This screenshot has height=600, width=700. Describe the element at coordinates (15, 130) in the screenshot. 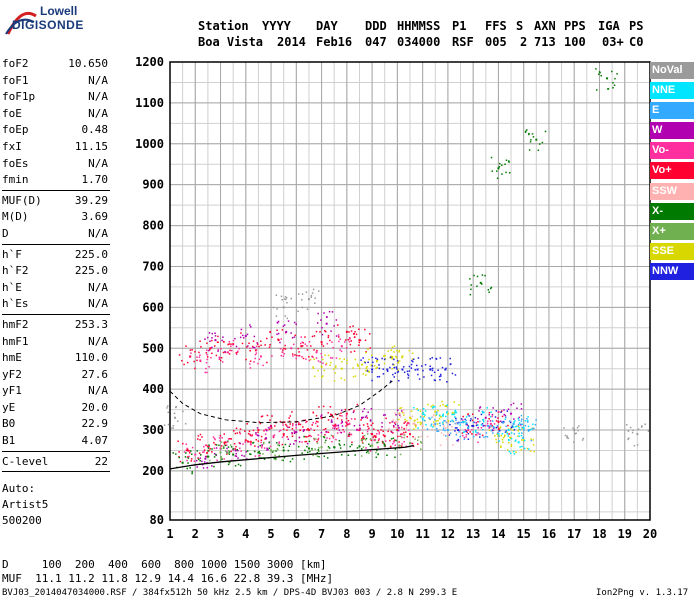

I see `param-name: foEp` at that location.